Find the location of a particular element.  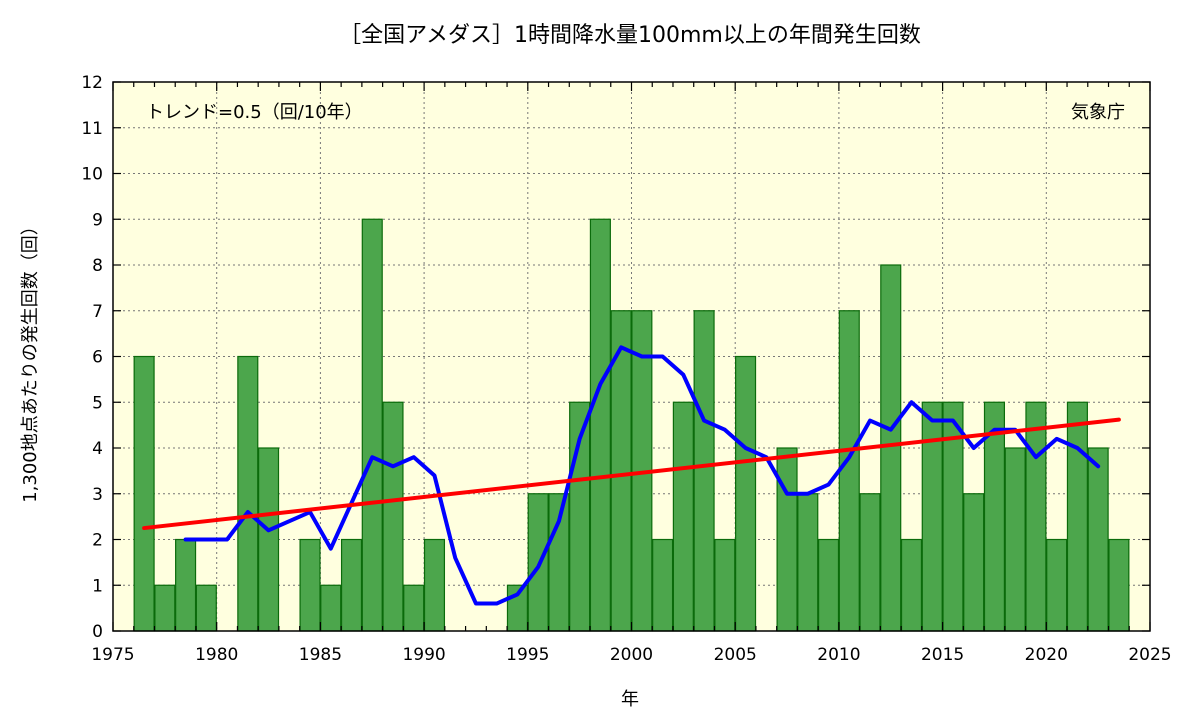

x-tick-label: 2010 is located at coordinates (838, 655).